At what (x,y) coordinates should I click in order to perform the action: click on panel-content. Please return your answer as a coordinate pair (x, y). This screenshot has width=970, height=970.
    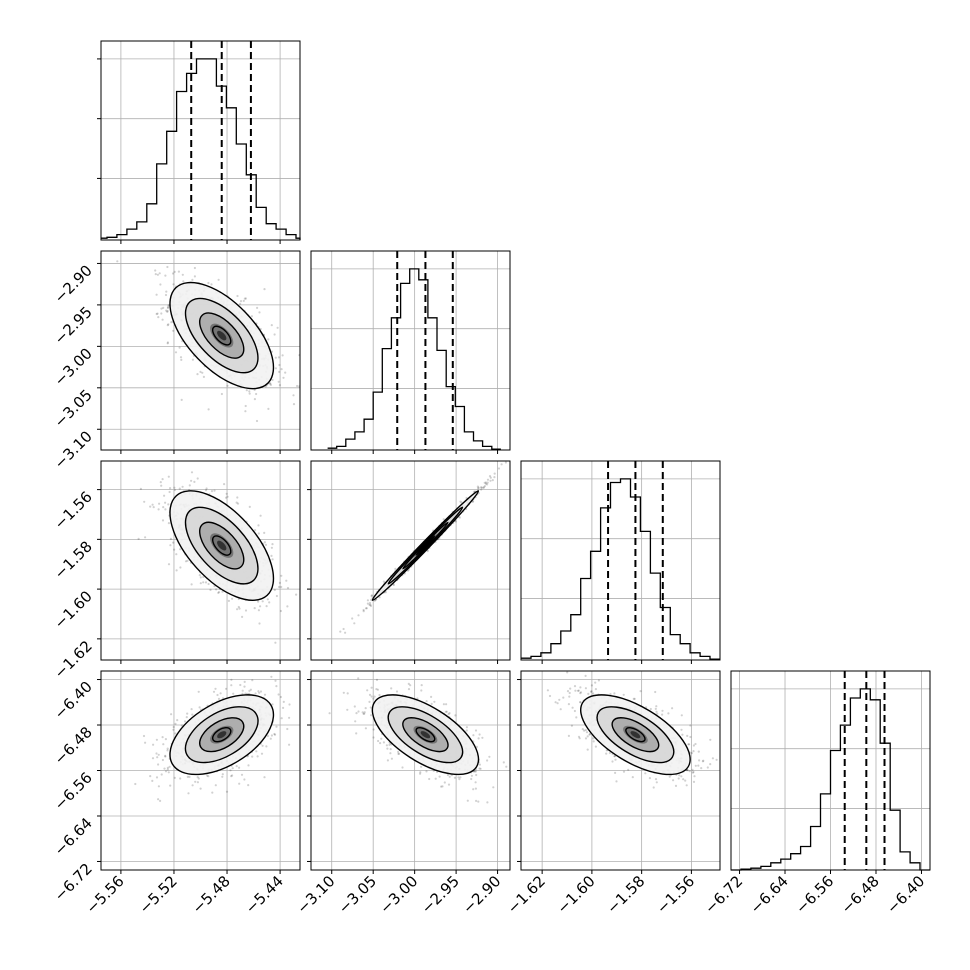
    Looking at the image, I should click on (423, 547).